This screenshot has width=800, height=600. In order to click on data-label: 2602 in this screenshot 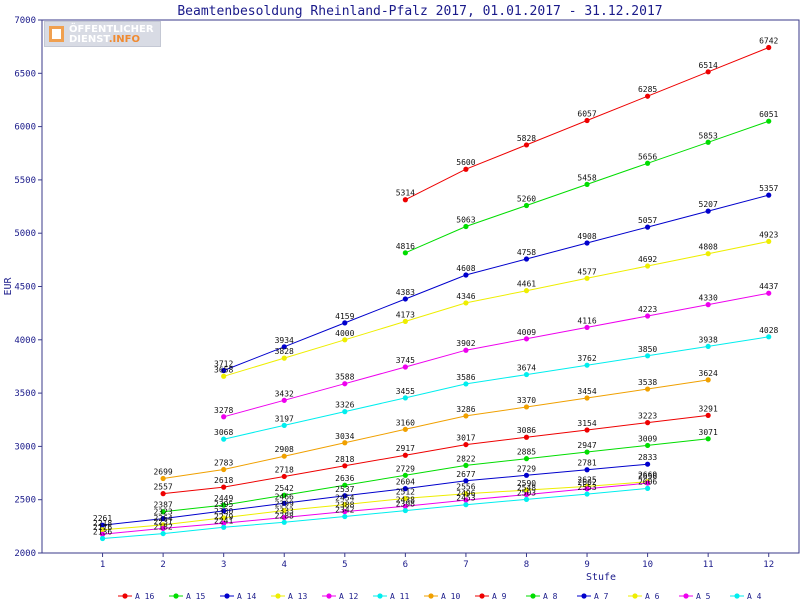, I will do `click(586, 482)`.